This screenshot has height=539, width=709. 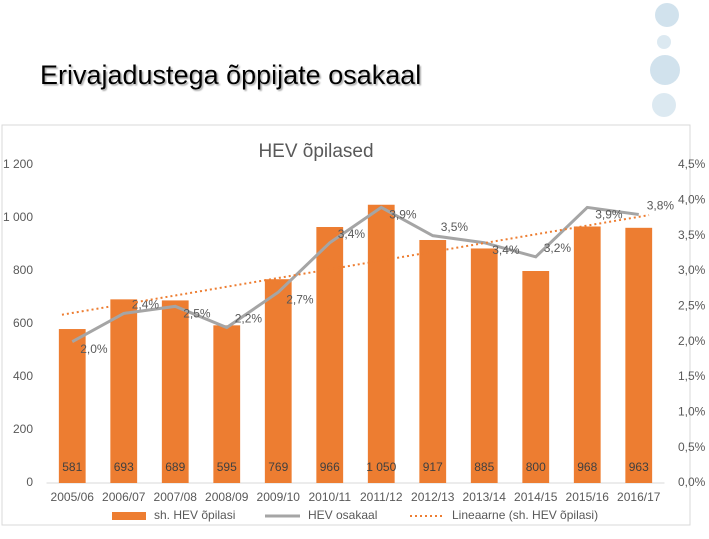 I want to click on y2-tick-label: 0,5%, so click(x=692, y=447).